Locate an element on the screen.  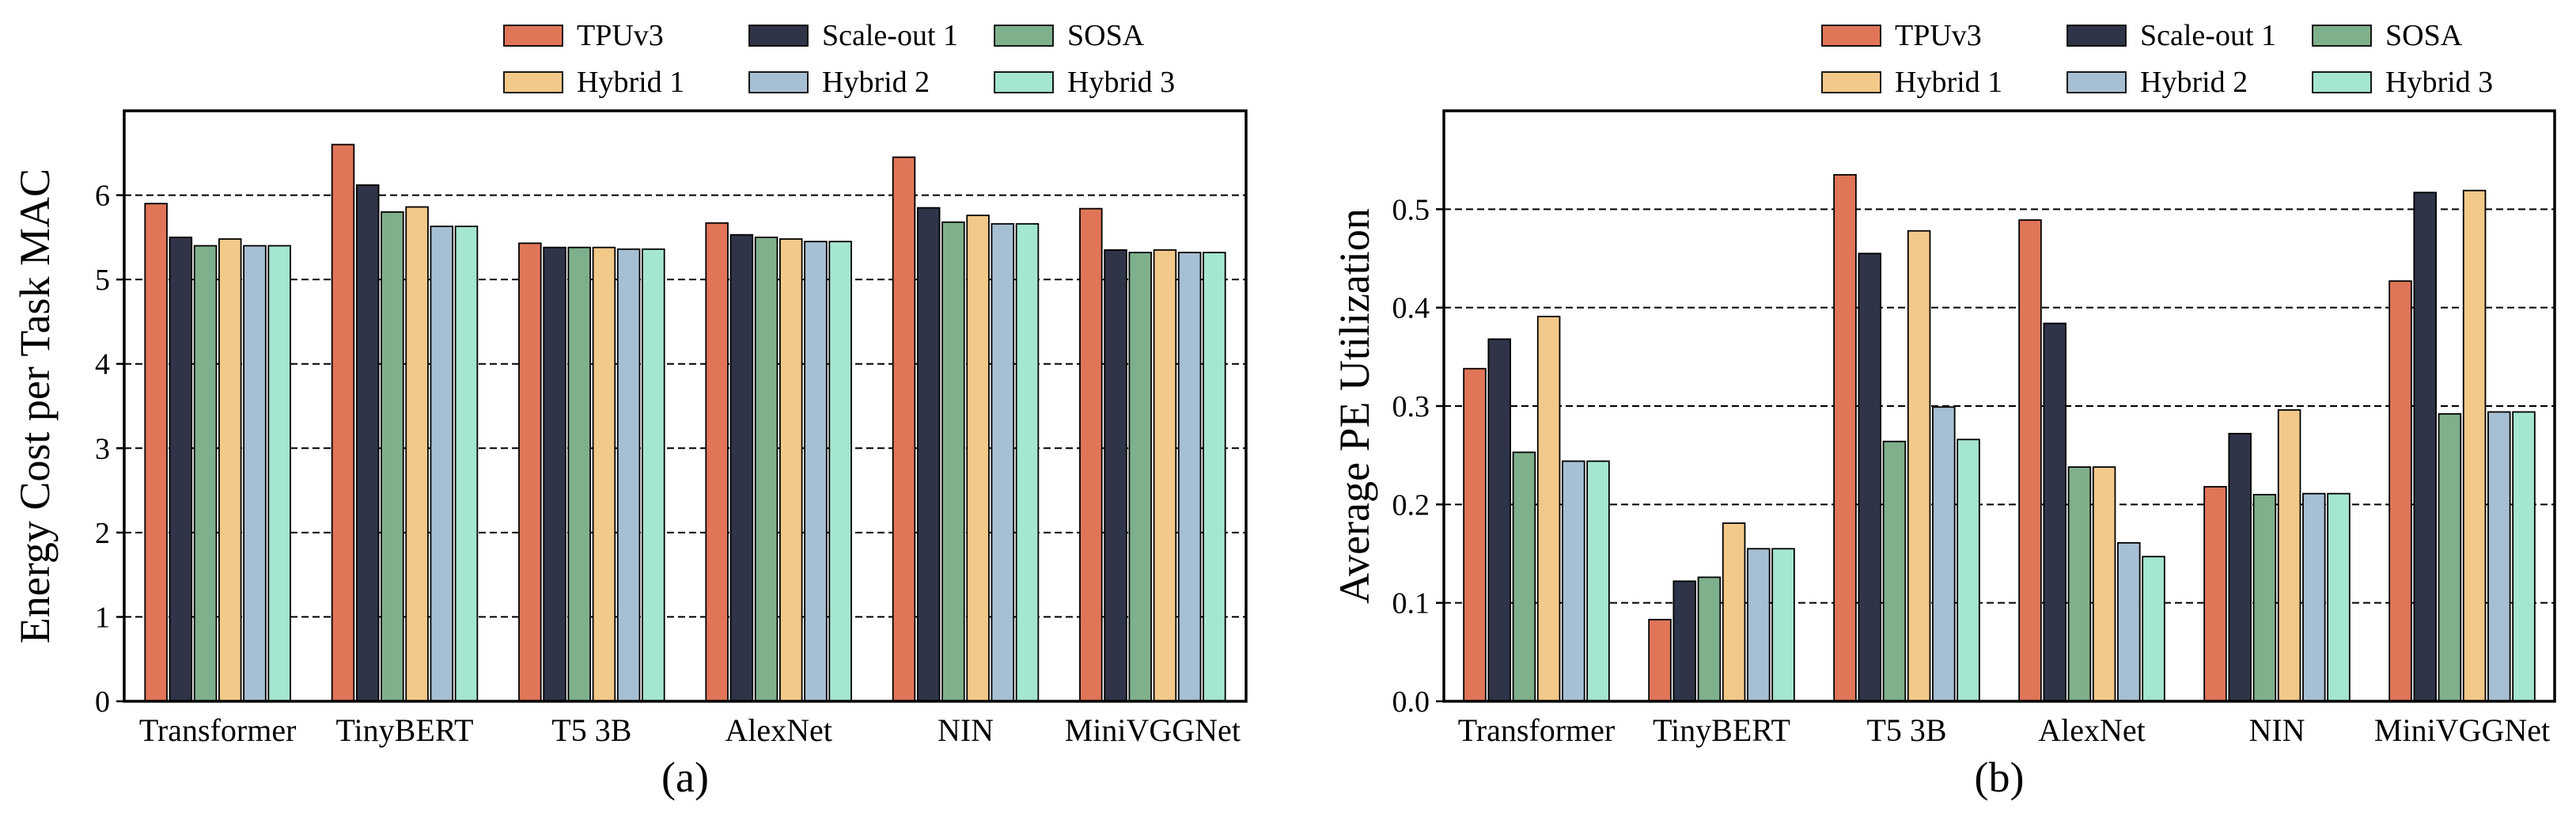
y-tick-label: 0.1 is located at coordinates (1411, 604).